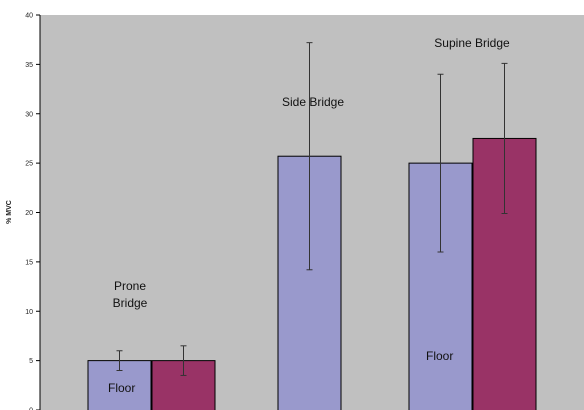 This screenshot has height=410, width=584. Describe the element at coordinates (9, 212) in the screenshot. I see `y-axis-label: % MVC` at that location.